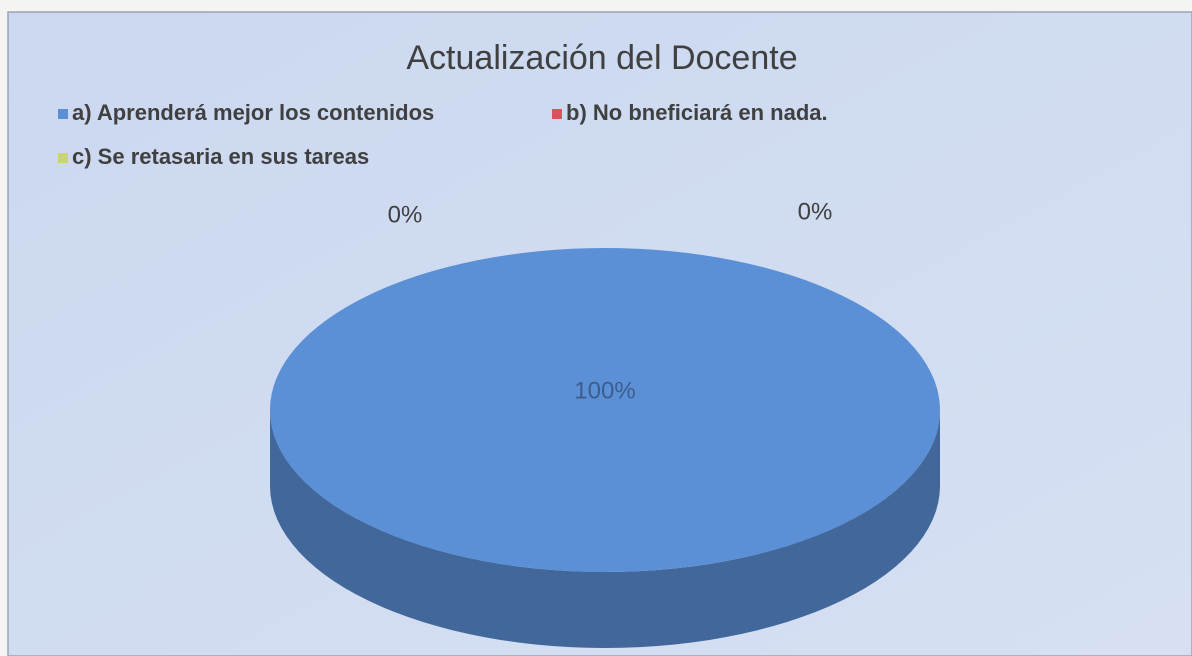  What do you see at coordinates (253, 112) in the screenshot?
I see `legend-label: a) Aprenderá mejor los contenidos` at bounding box center [253, 112].